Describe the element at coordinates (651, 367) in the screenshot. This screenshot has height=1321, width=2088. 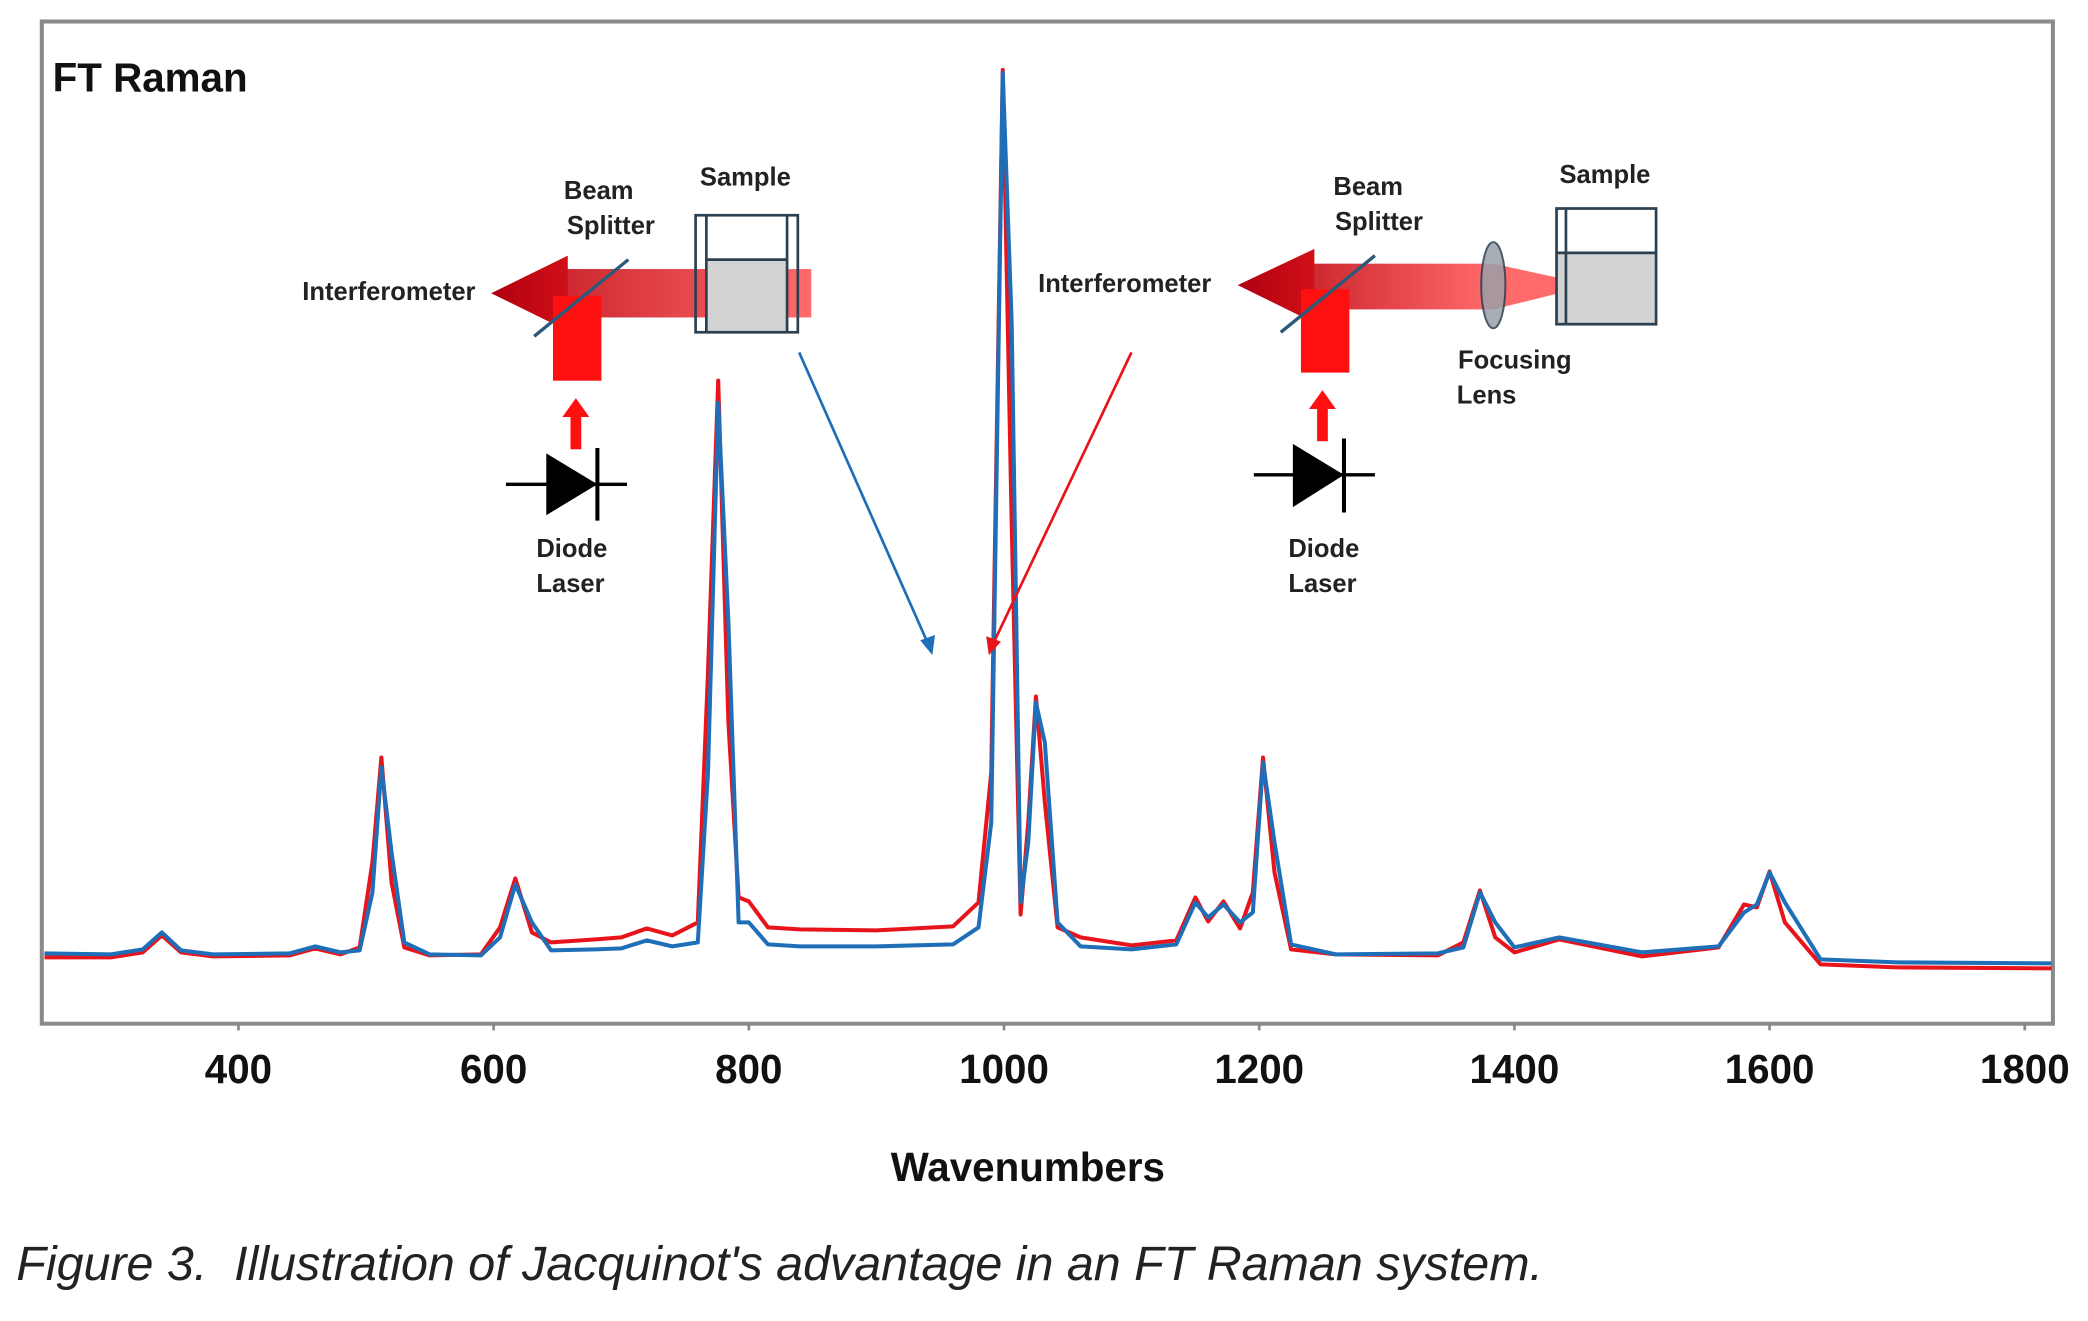
I see `left-diagram` at that location.